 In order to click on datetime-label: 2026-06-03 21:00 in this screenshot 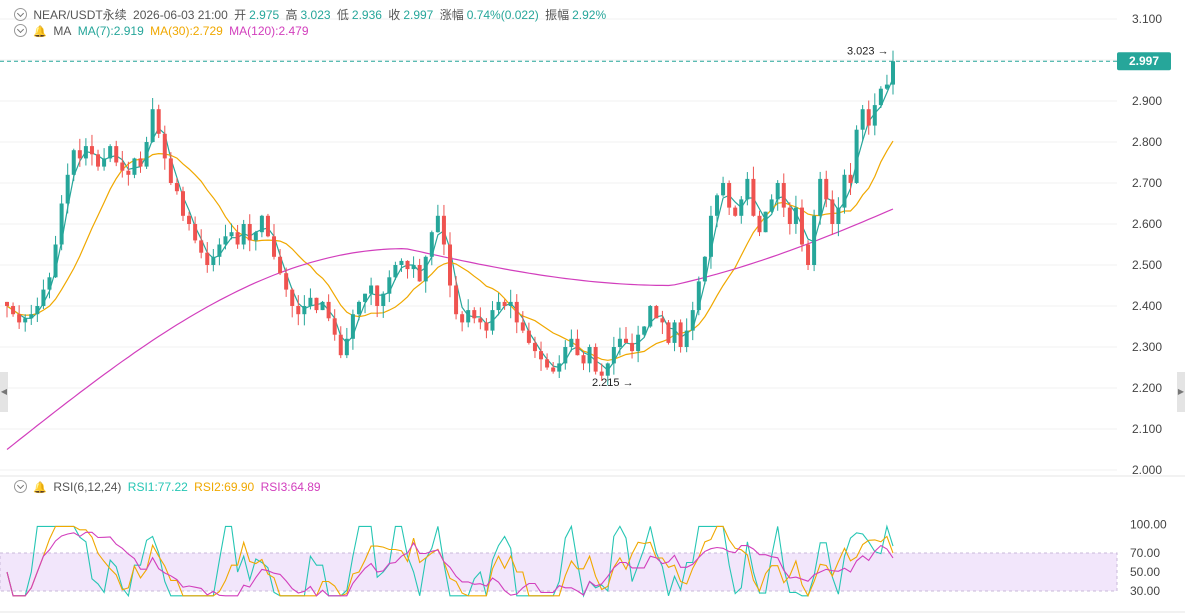, I will do `click(180, 15)`.